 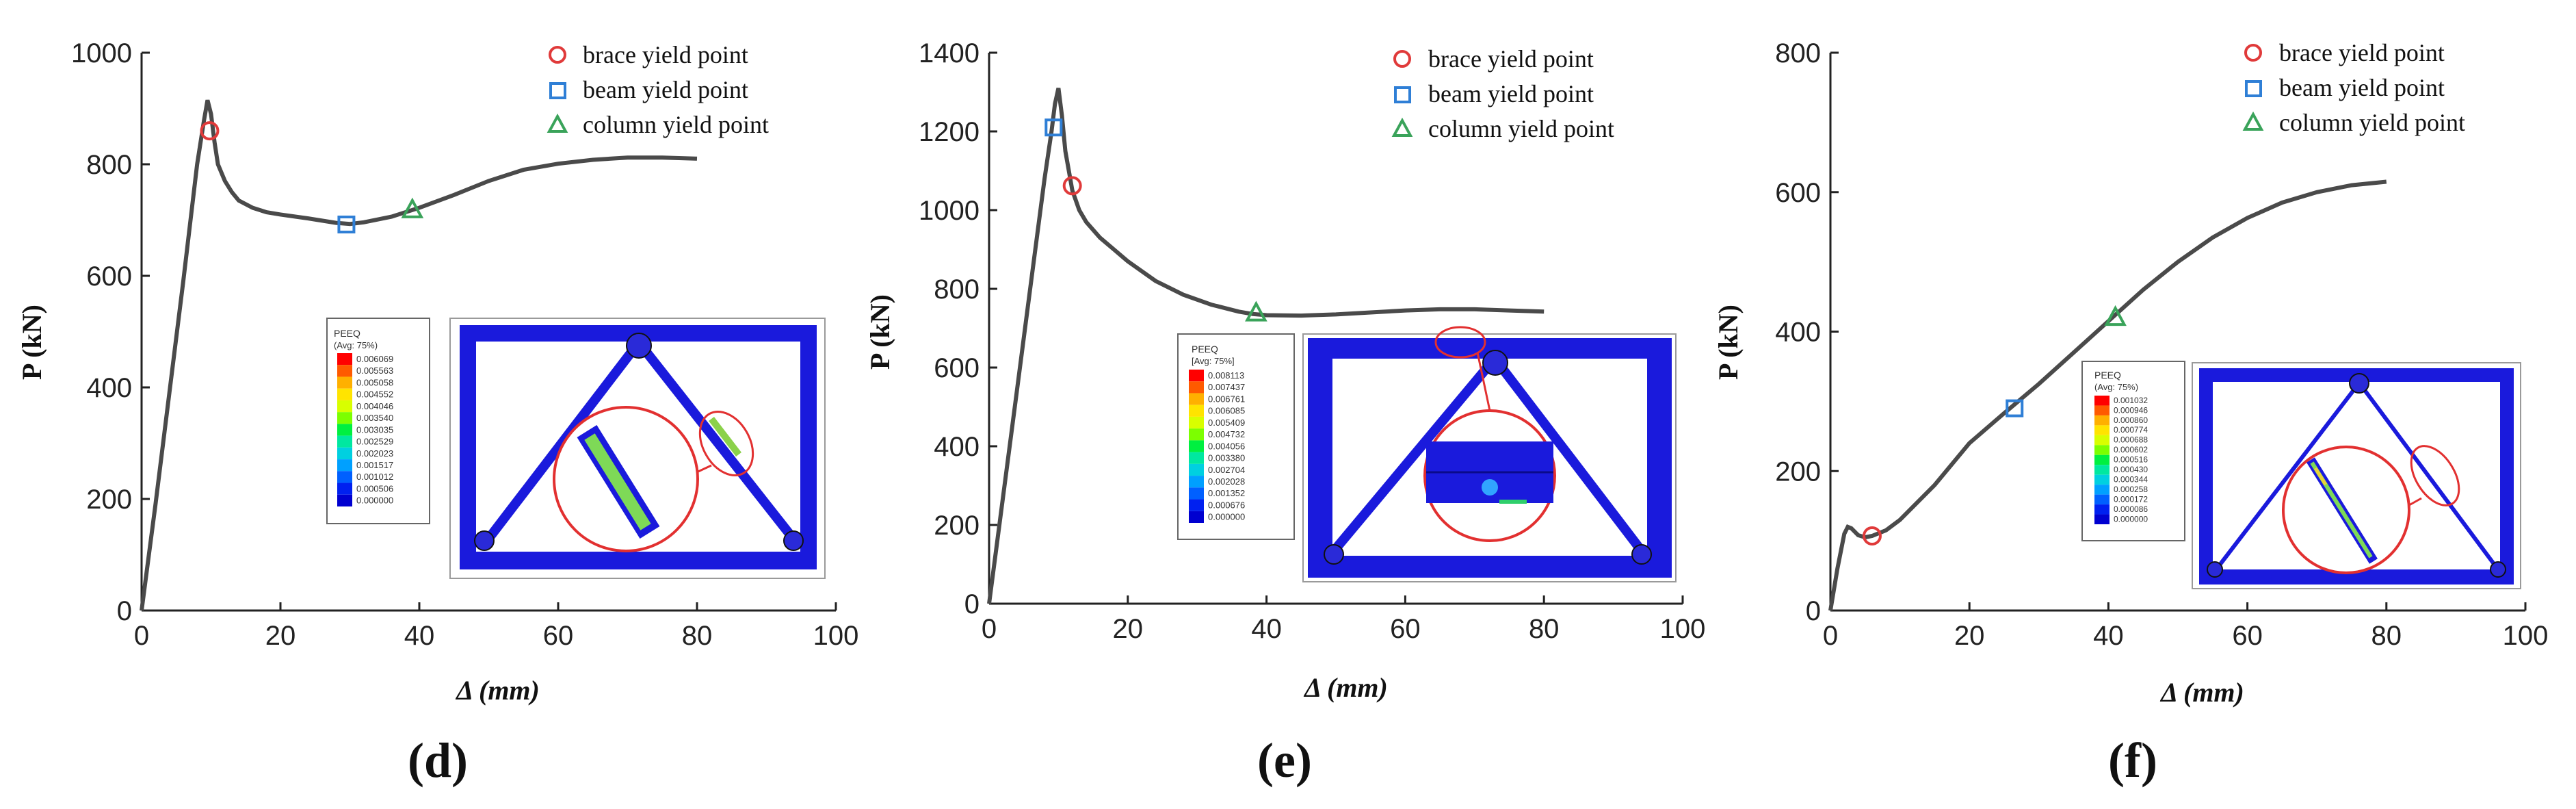 What do you see at coordinates (1728, 342) in the screenshot?
I see `y-axis-label-f: P (kN)` at bounding box center [1728, 342].